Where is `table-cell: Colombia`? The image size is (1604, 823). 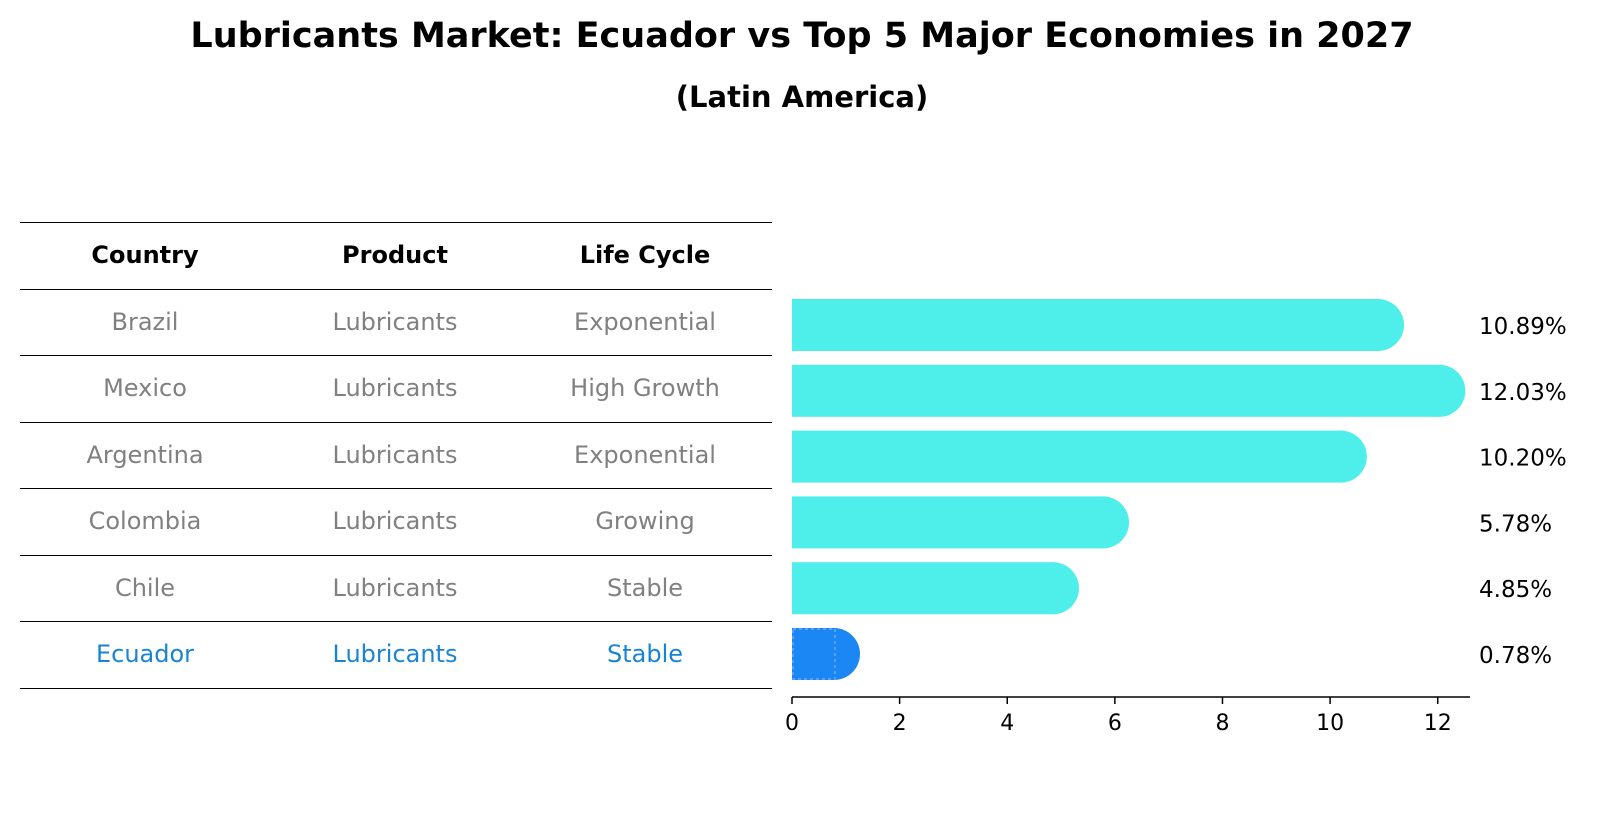
table-cell: Colombia is located at coordinates (145, 521).